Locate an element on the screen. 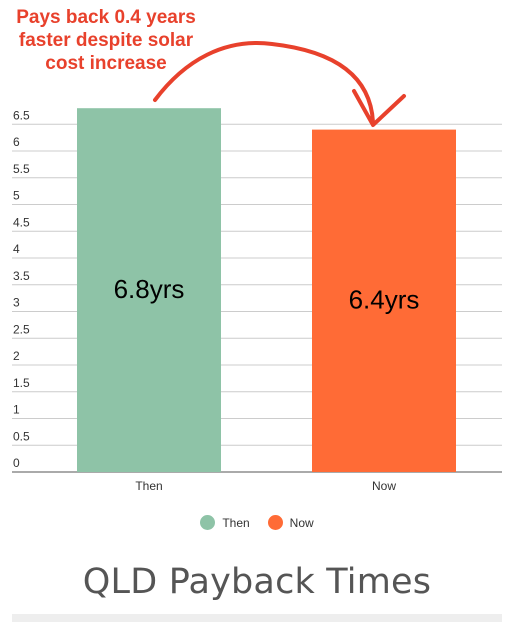  y-tick-label: 3 is located at coordinates (16, 303).